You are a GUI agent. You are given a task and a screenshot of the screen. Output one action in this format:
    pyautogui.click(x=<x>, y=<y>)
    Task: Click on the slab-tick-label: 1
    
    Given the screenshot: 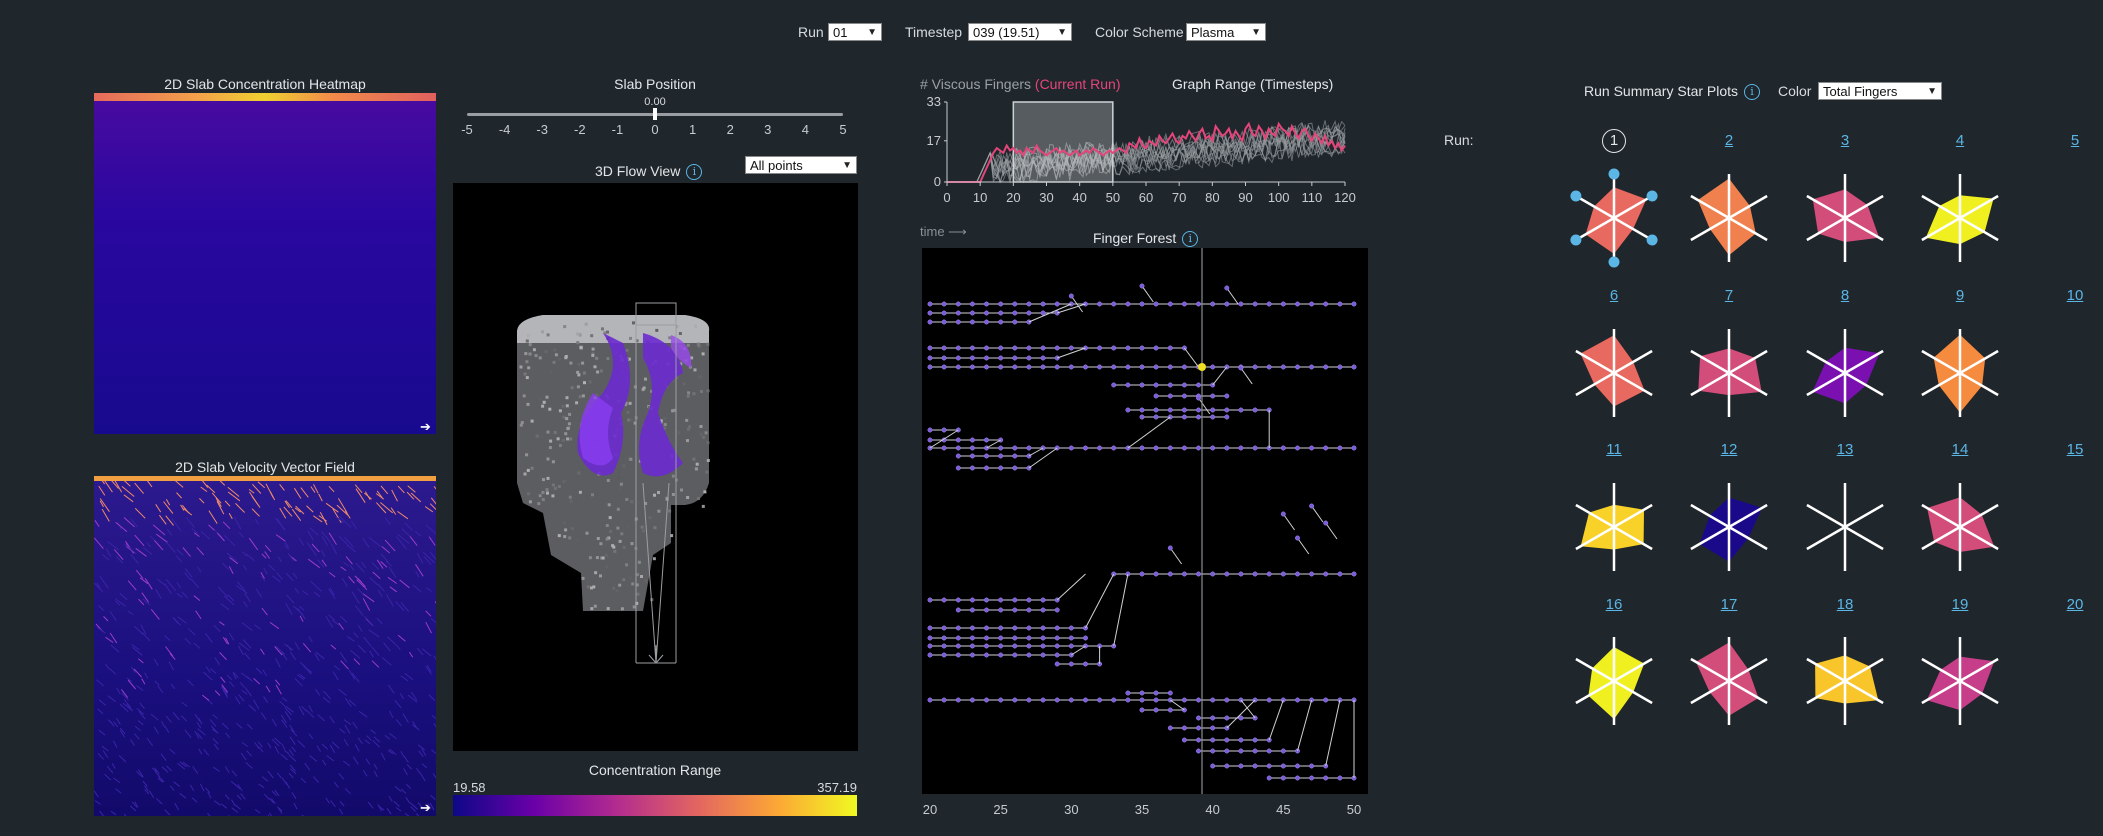 What is the action you would take?
    pyautogui.click(x=692, y=129)
    